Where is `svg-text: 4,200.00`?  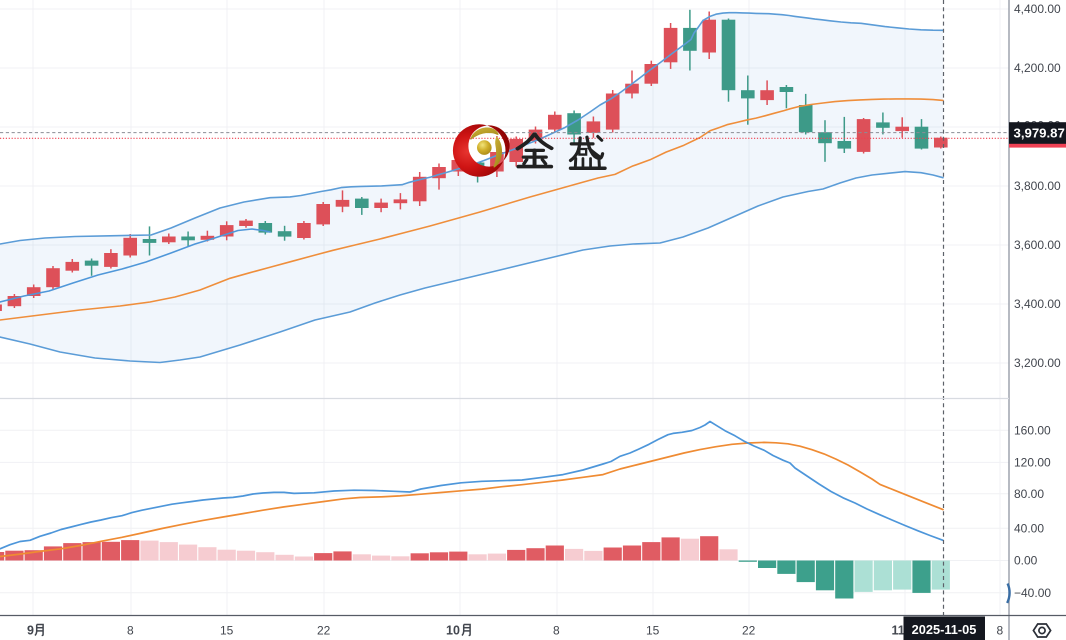
svg-text: 4,200.00 is located at coordinates (1037, 68).